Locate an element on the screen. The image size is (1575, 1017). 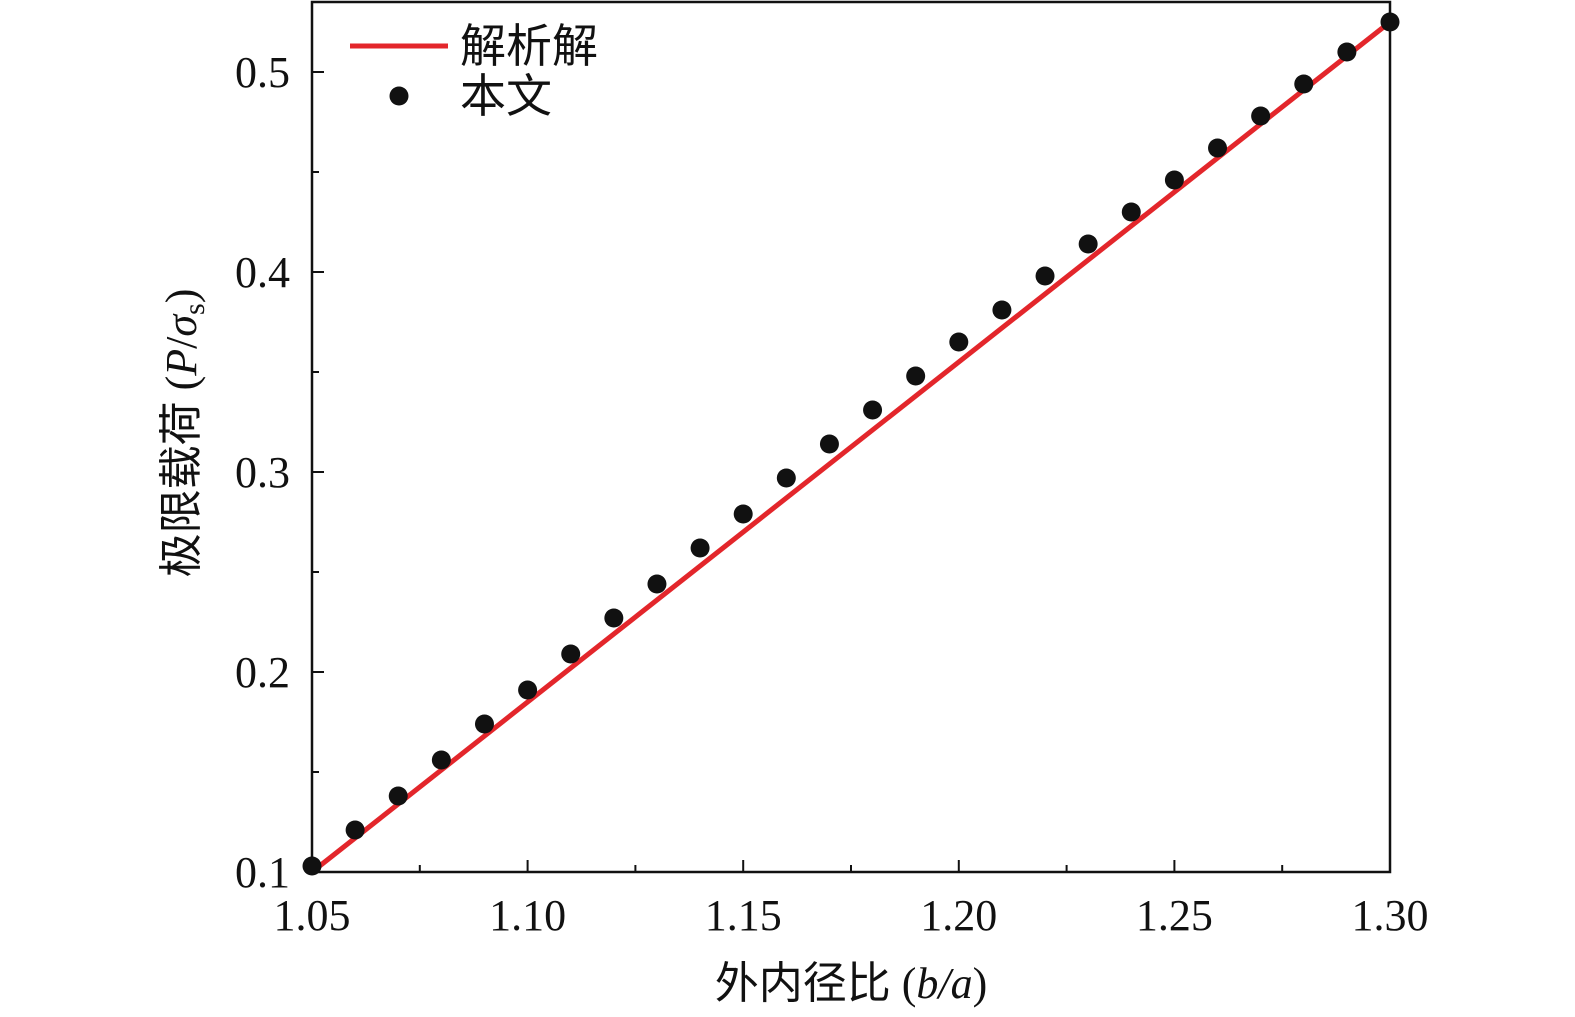
y-axis-title-sigma: σ is located at coordinates (181, 325).